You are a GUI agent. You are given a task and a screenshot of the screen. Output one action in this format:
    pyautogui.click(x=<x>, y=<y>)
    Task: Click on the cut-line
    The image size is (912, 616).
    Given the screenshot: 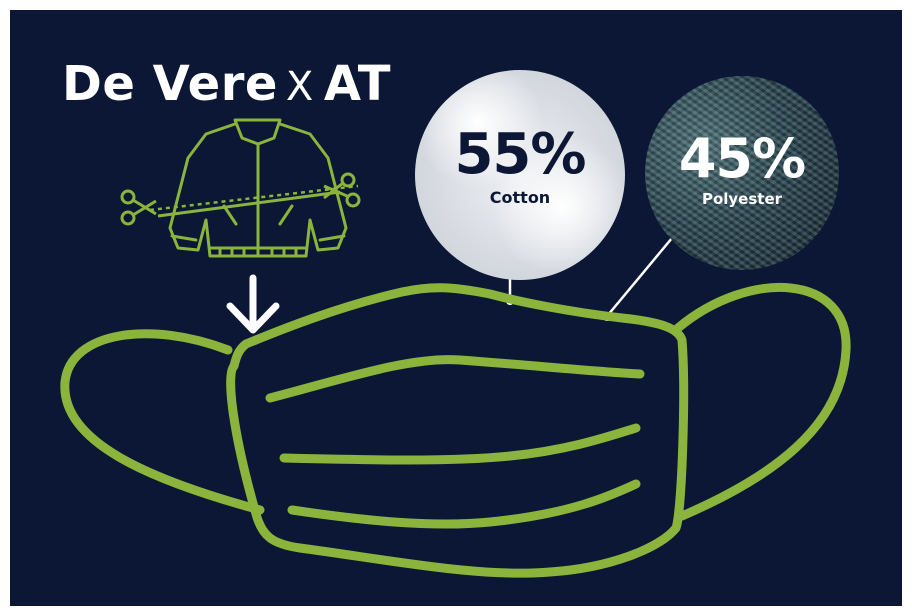 What is the action you would take?
    pyautogui.click(x=254, y=198)
    